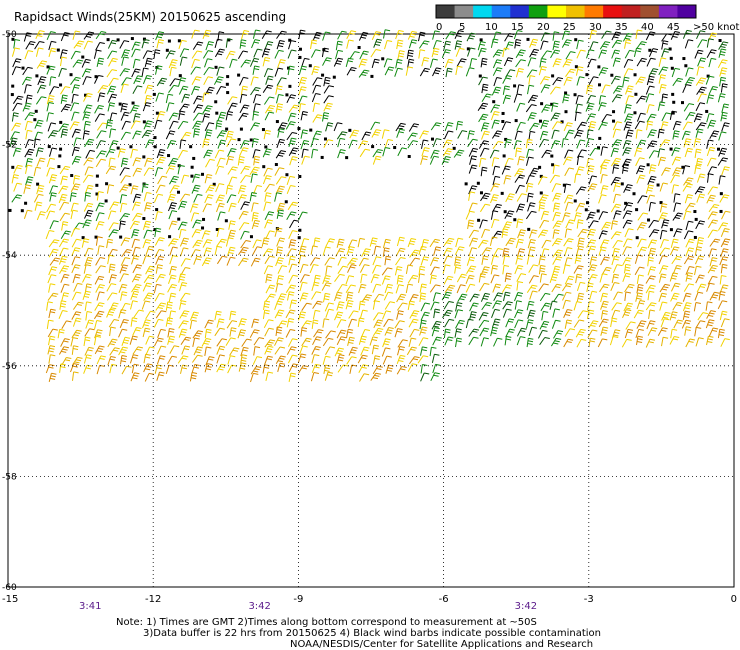 The width and height of the screenshot is (740, 650). What do you see at coordinates (9, 588) in the screenshot?
I see `latitude-label: -60` at bounding box center [9, 588].